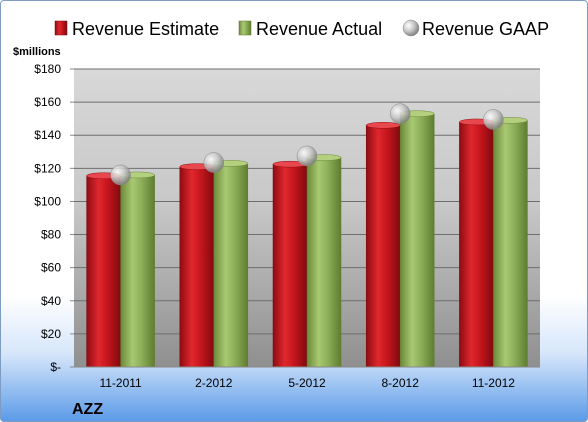 Image resolution: width=588 pixels, height=422 pixels. What do you see at coordinates (319, 29) in the screenshot?
I see `legend-label: Revenue Actual` at bounding box center [319, 29].